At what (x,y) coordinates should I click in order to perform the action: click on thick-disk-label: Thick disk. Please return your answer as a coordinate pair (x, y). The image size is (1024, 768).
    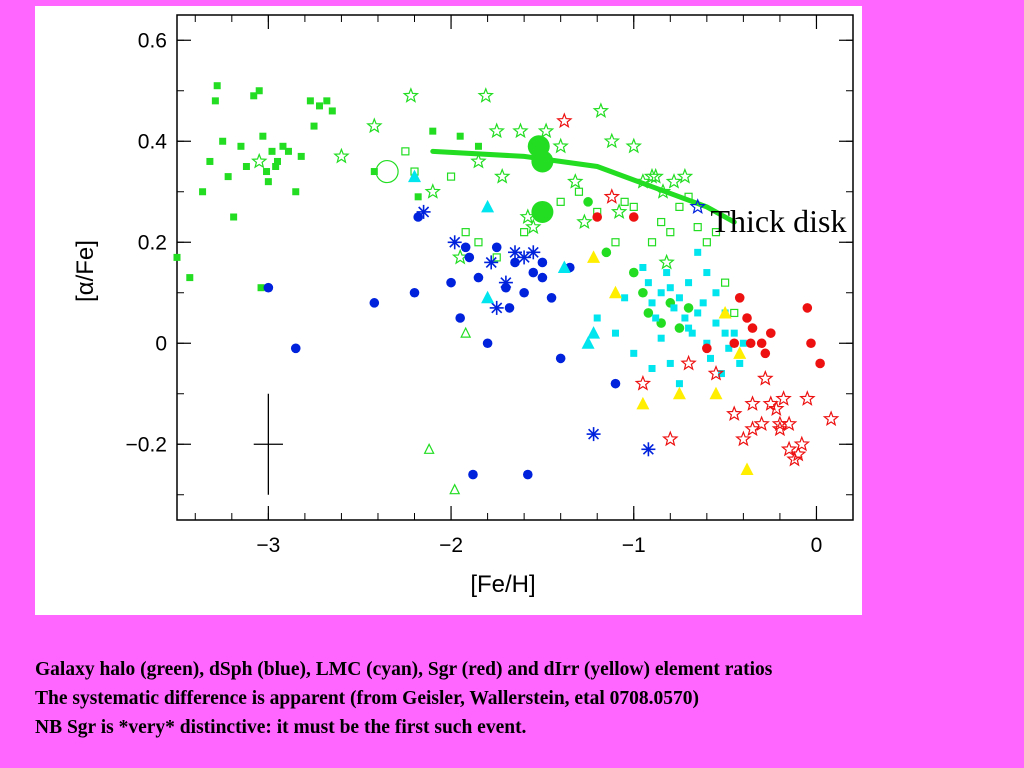
    Looking at the image, I should click on (778, 221).